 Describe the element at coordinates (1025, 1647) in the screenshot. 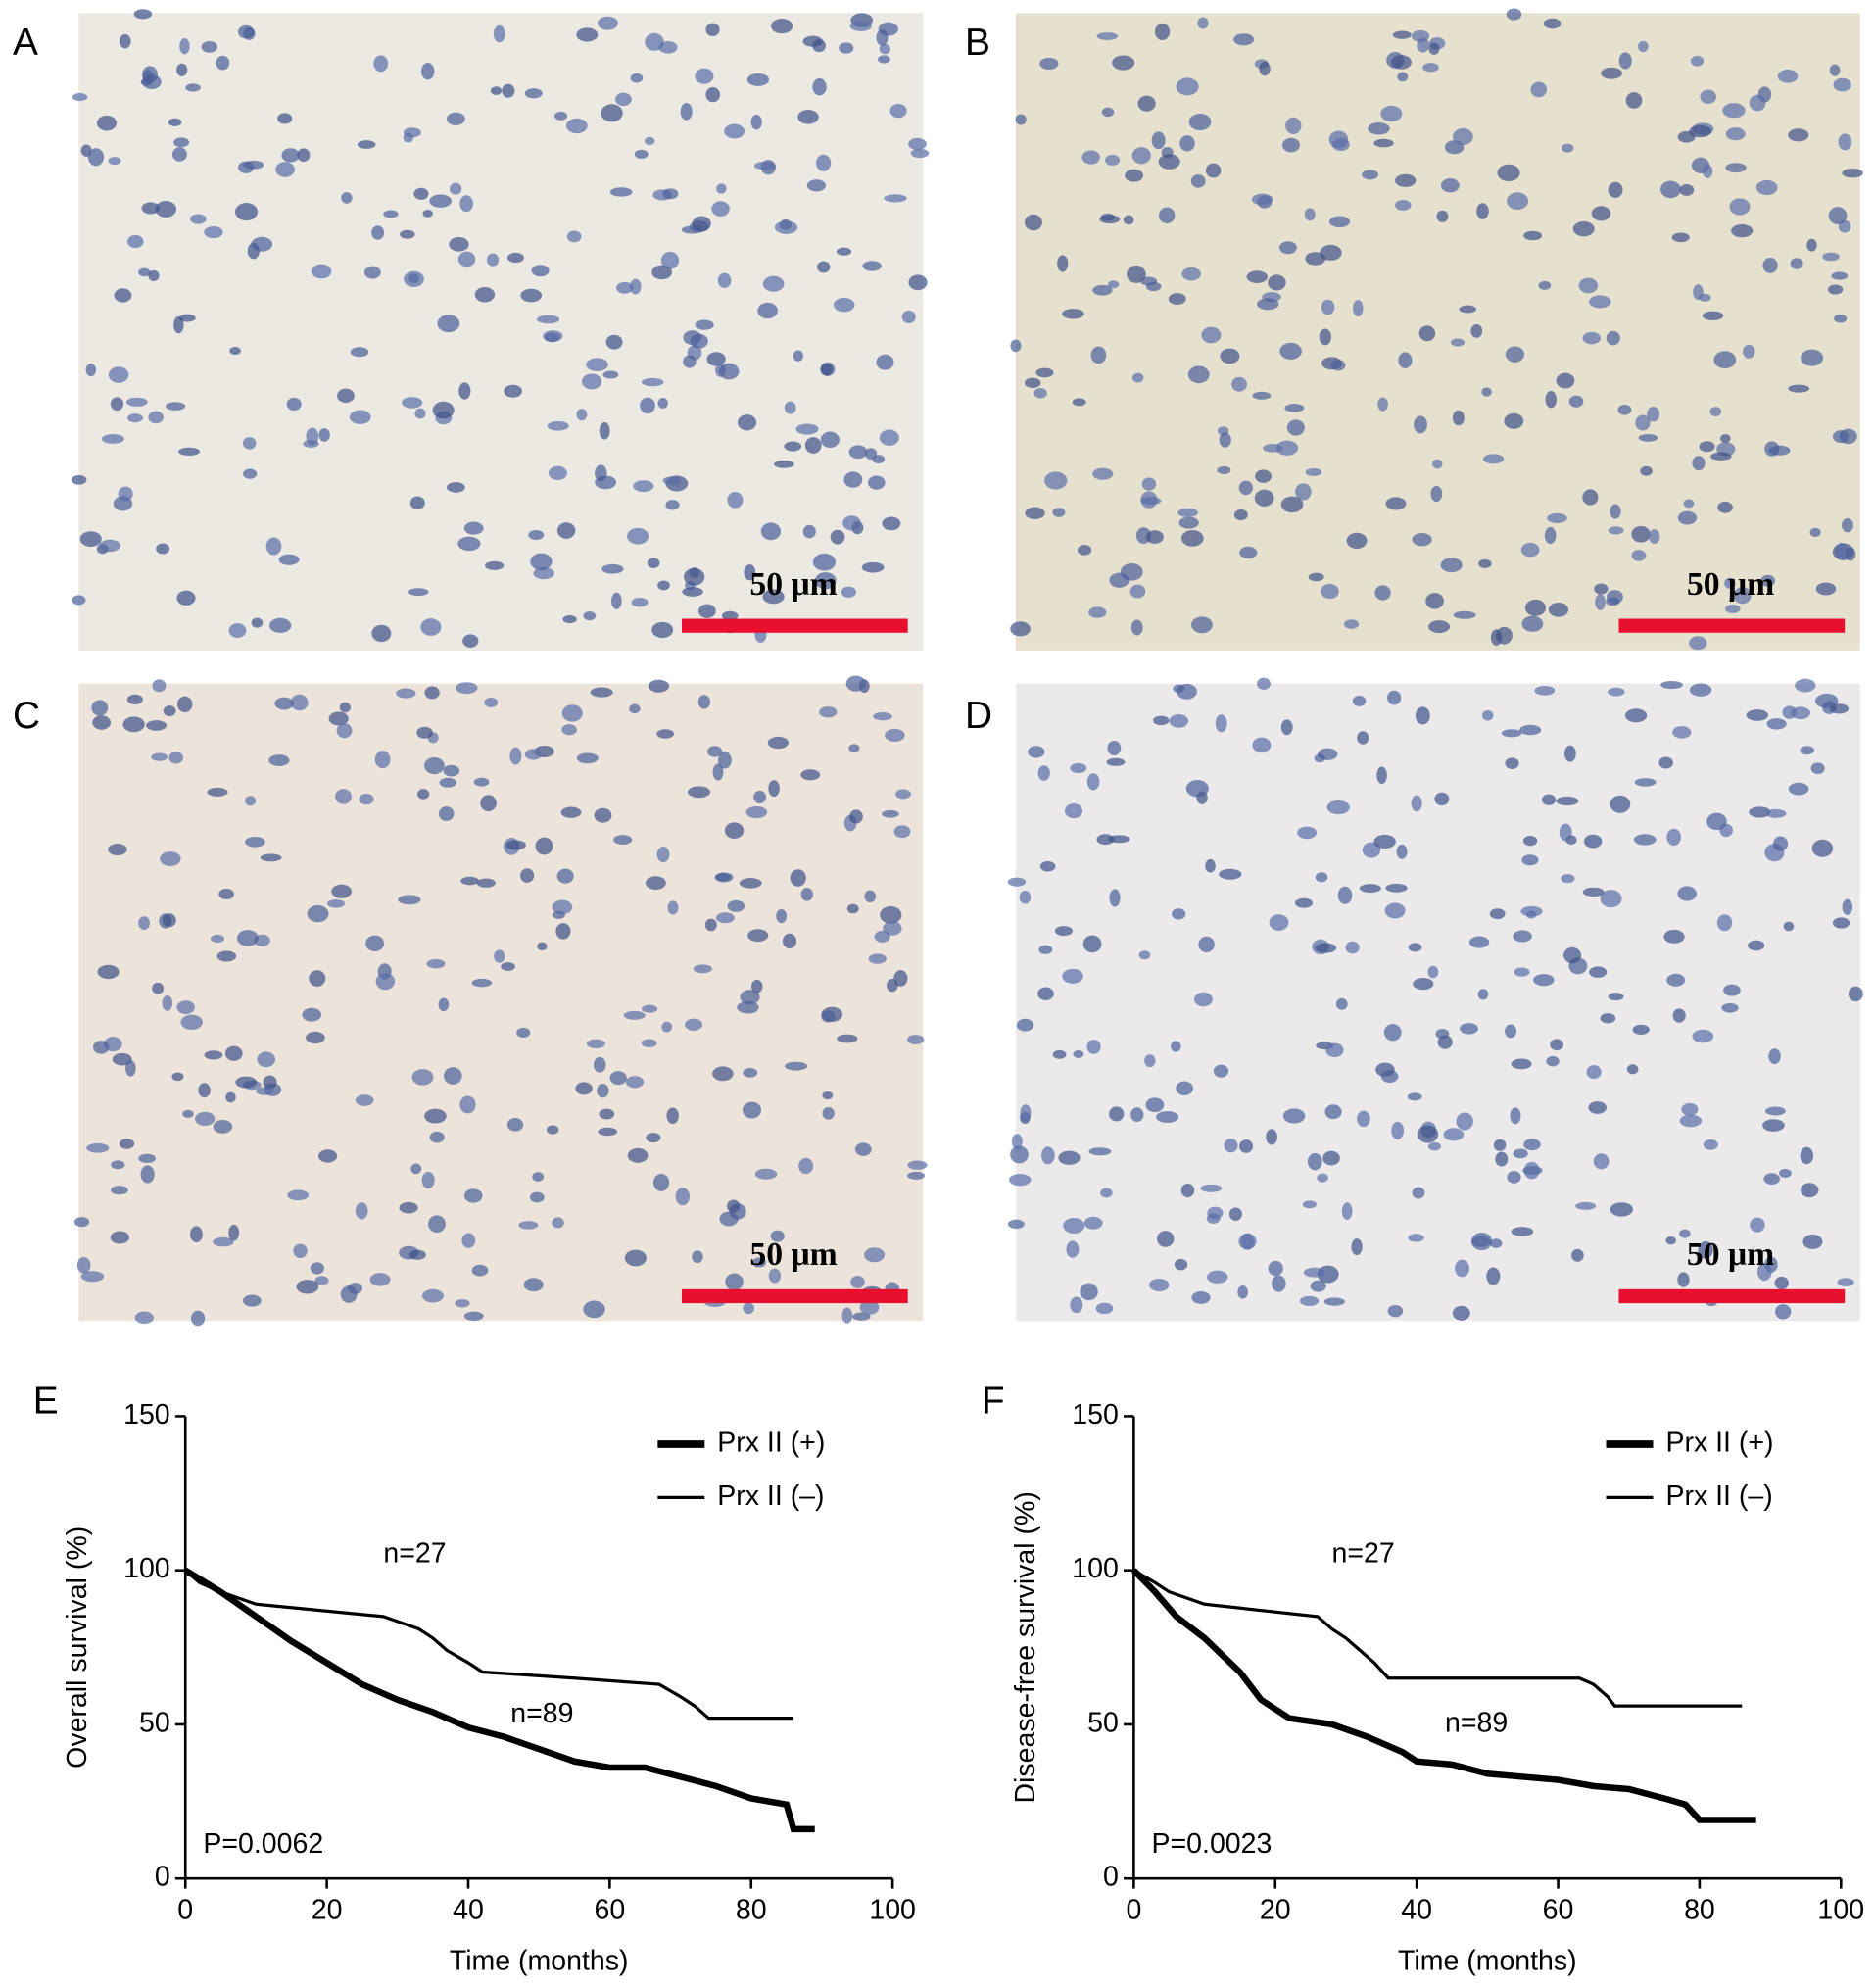

I see `y-axis-label: Disease-free survival (%)` at that location.